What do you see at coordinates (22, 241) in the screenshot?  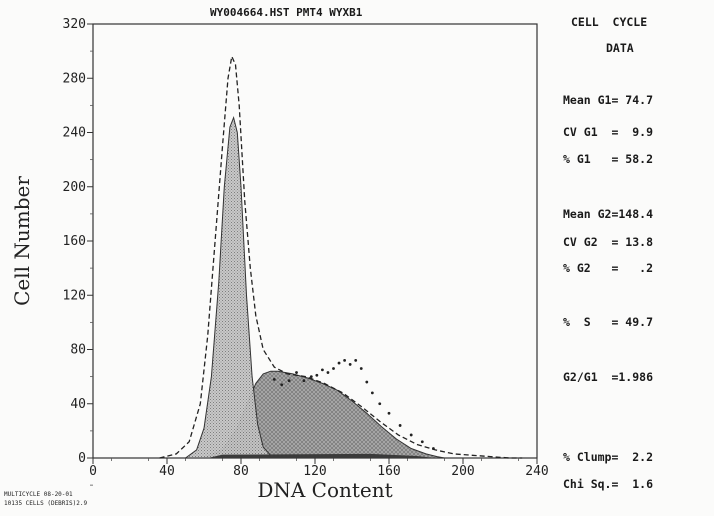 I see `y-axis-label: Cell Number` at bounding box center [22, 241].